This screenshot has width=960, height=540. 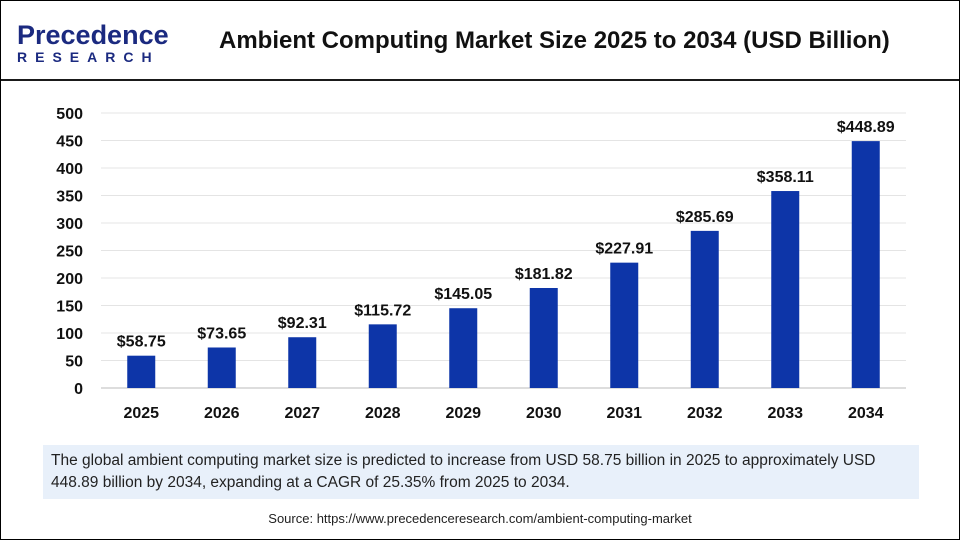 What do you see at coordinates (463, 413) in the screenshot?
I see `x-tick-label: 2029` at bounding box center [463, 413].